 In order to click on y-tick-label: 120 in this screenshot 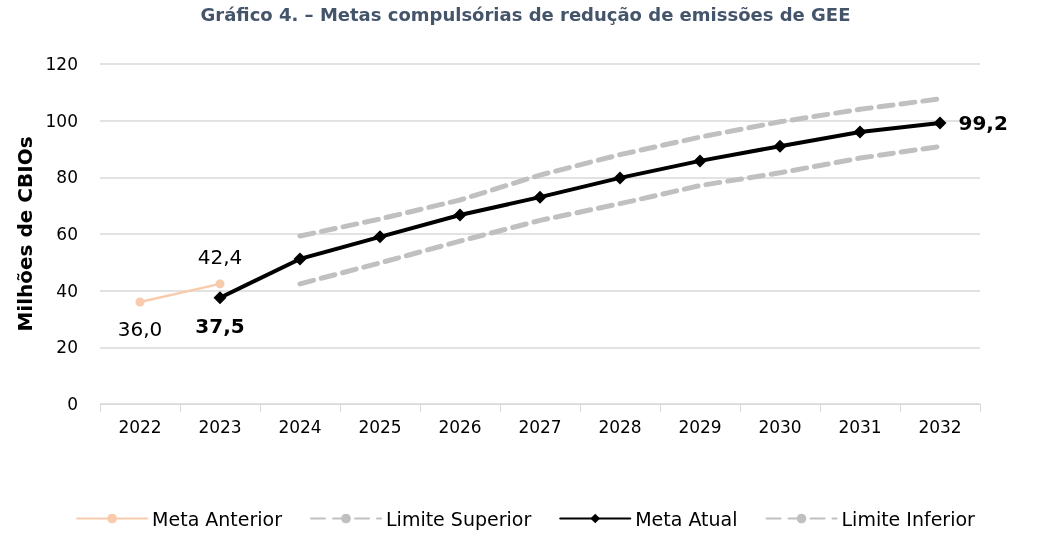, I will do `click(61, 64)`.